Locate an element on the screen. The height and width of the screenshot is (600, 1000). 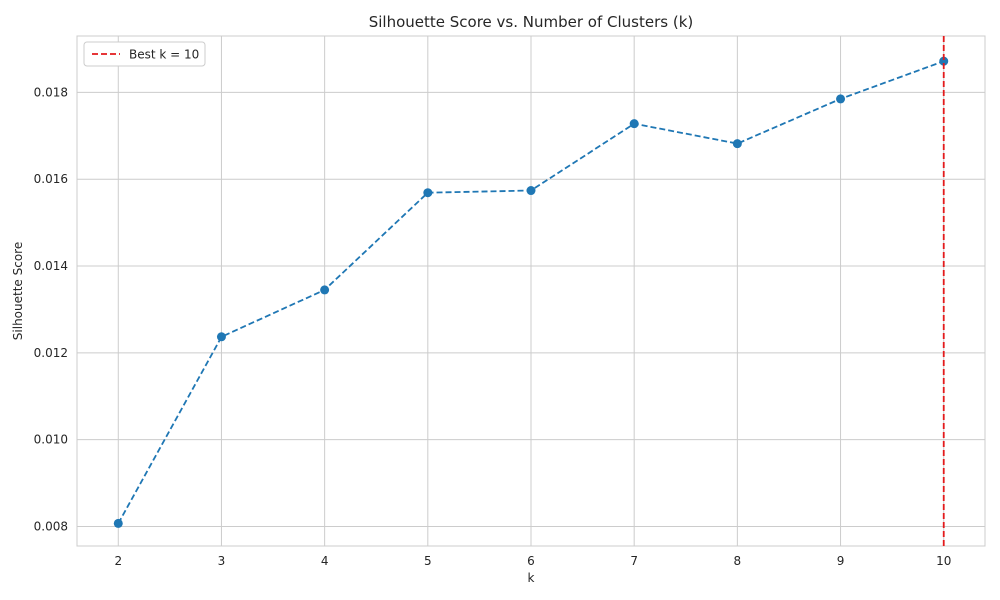
x-tick-label: 10 is located at coordinates (943, 561).